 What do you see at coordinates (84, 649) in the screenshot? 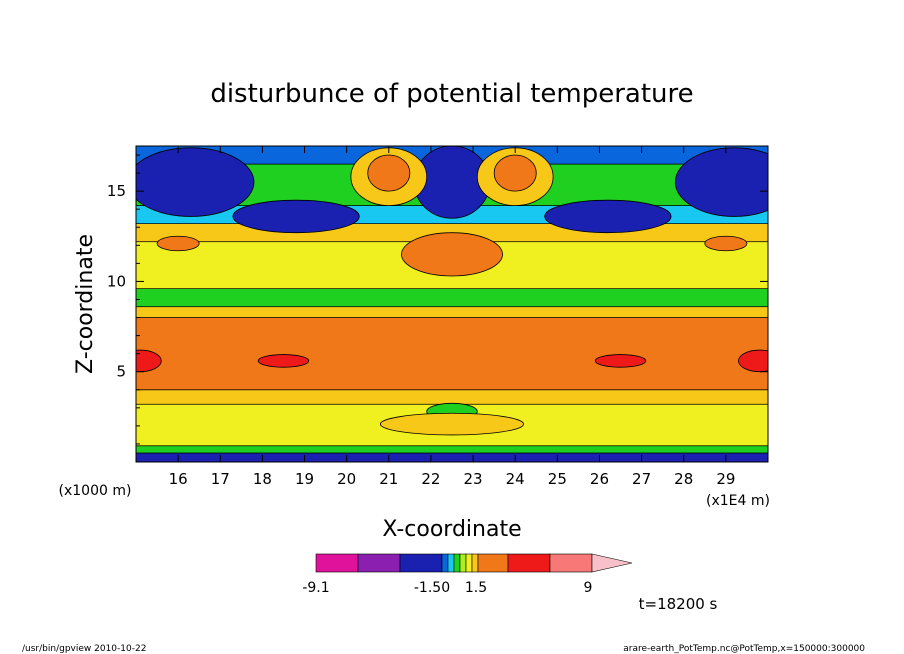
I see `footer-program: /usr/bin/gpview 2010-10-22` at bounding box center [84, 649].